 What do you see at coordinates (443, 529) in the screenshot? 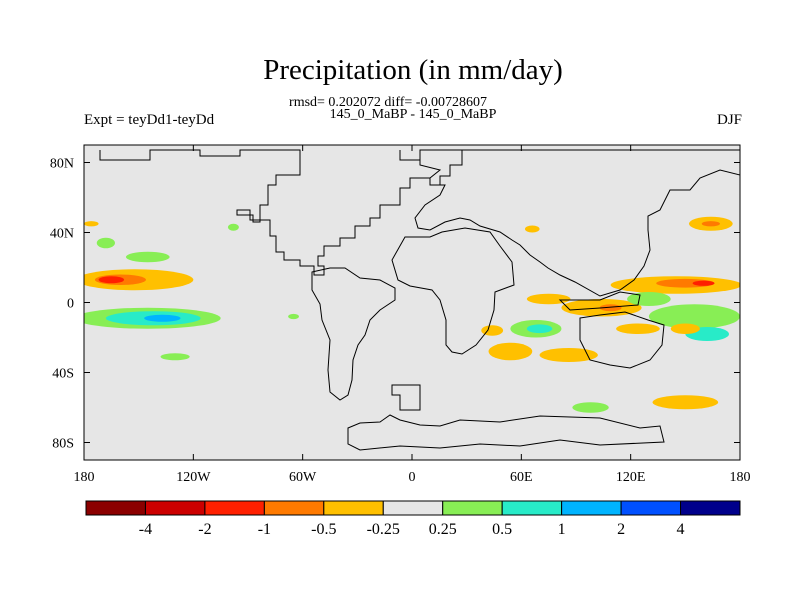
I see `colorbar-label: 0.25` at bounding box center [443, 529].